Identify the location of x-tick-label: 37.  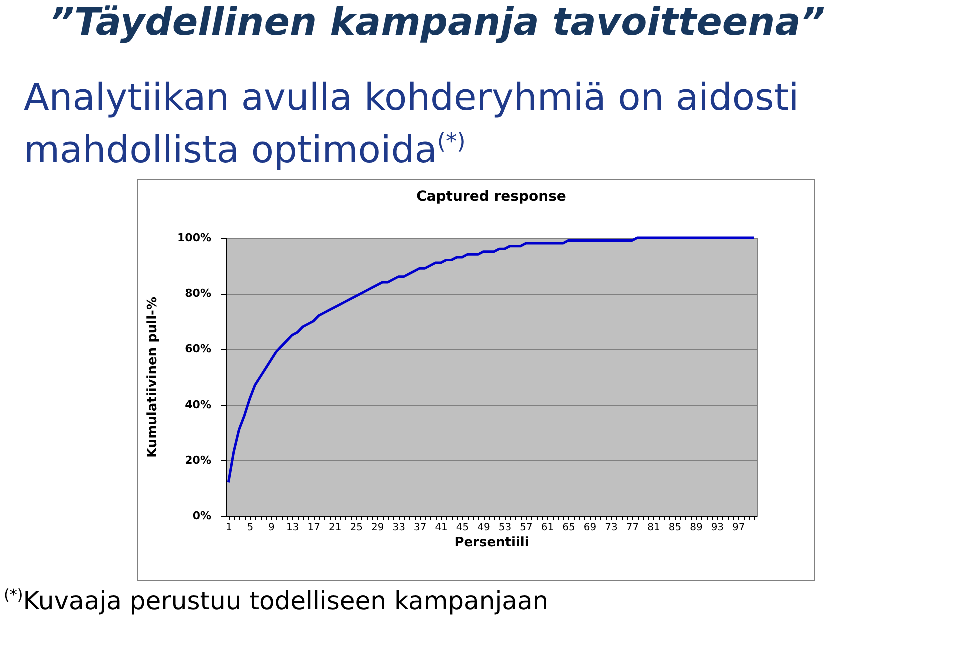
(420, 528).